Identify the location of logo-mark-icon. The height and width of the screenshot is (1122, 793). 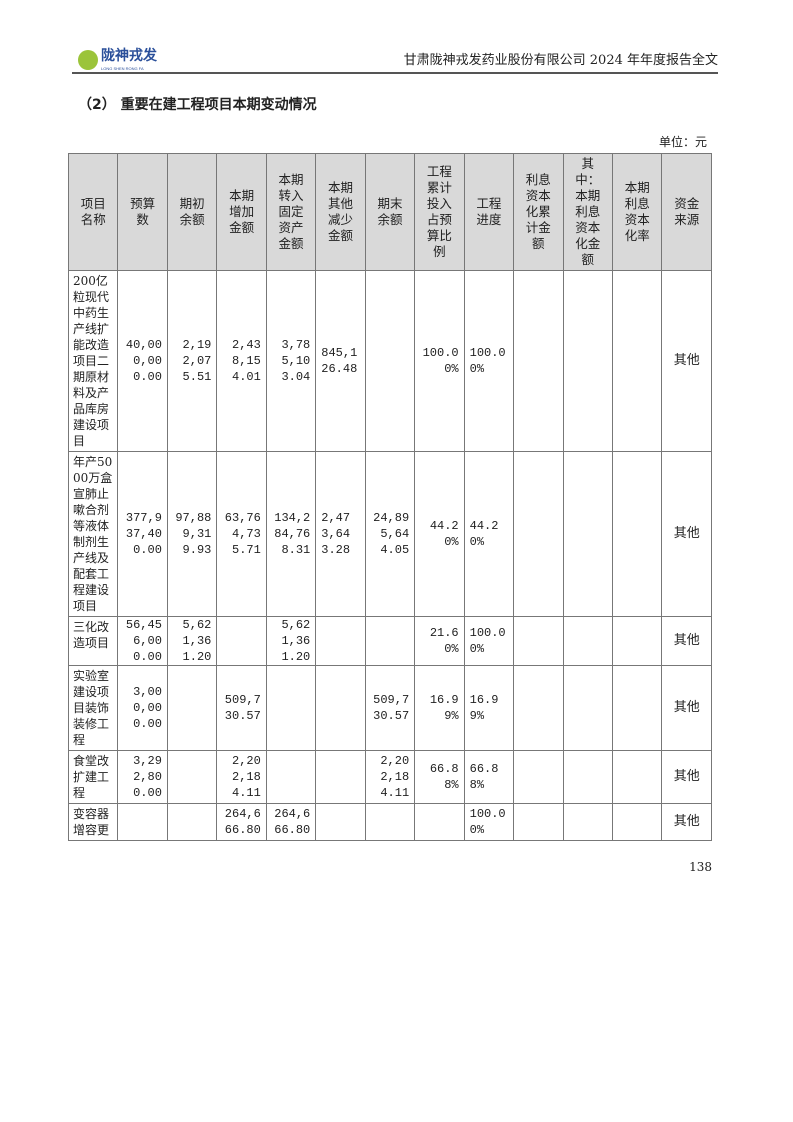
(88, 59).